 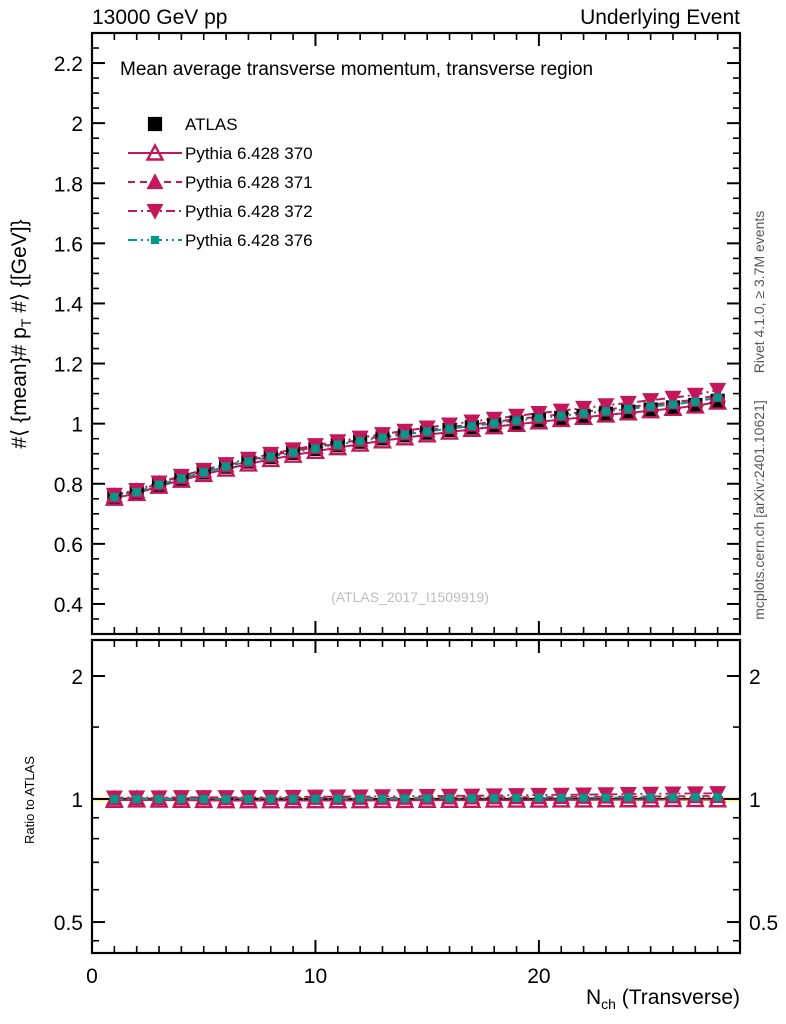 What do you see at coordinates (249, 211) in the screenshot?
I see `legend-label: Pythia 6.428 372` at bounding box center [249, 211].